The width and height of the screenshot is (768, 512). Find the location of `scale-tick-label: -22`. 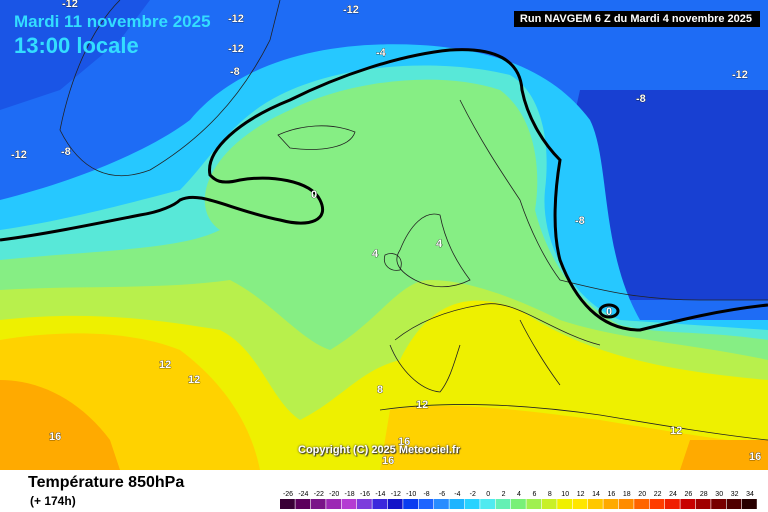

scale-tick-label: -22 is located at coordinates (319, 494).